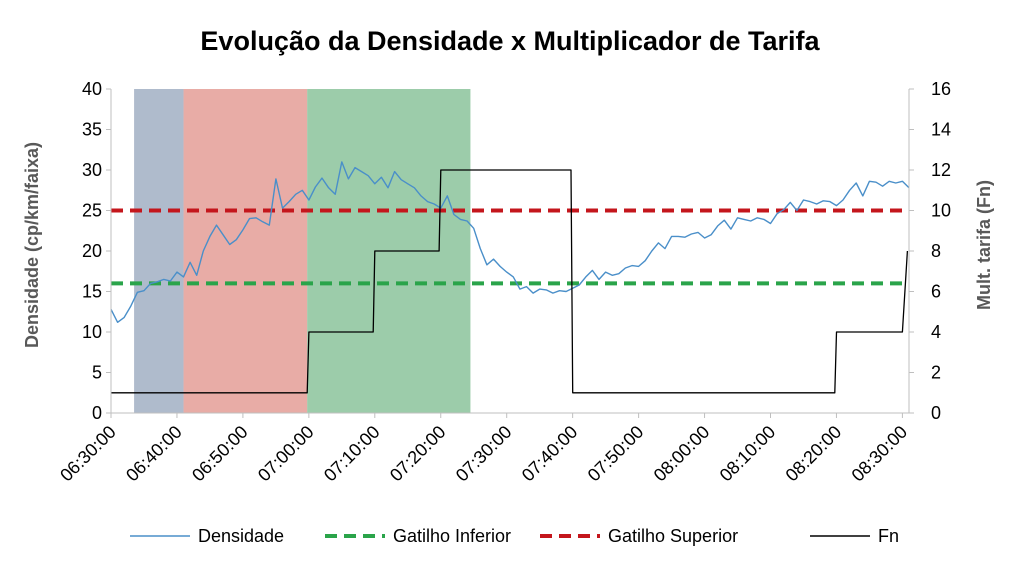 Image resolution: width=1020 pixels, height=570 pixels. Describe the element at coordinates (936, 251) in the screenshot. I see `y2-tick-label: 8` at that location.